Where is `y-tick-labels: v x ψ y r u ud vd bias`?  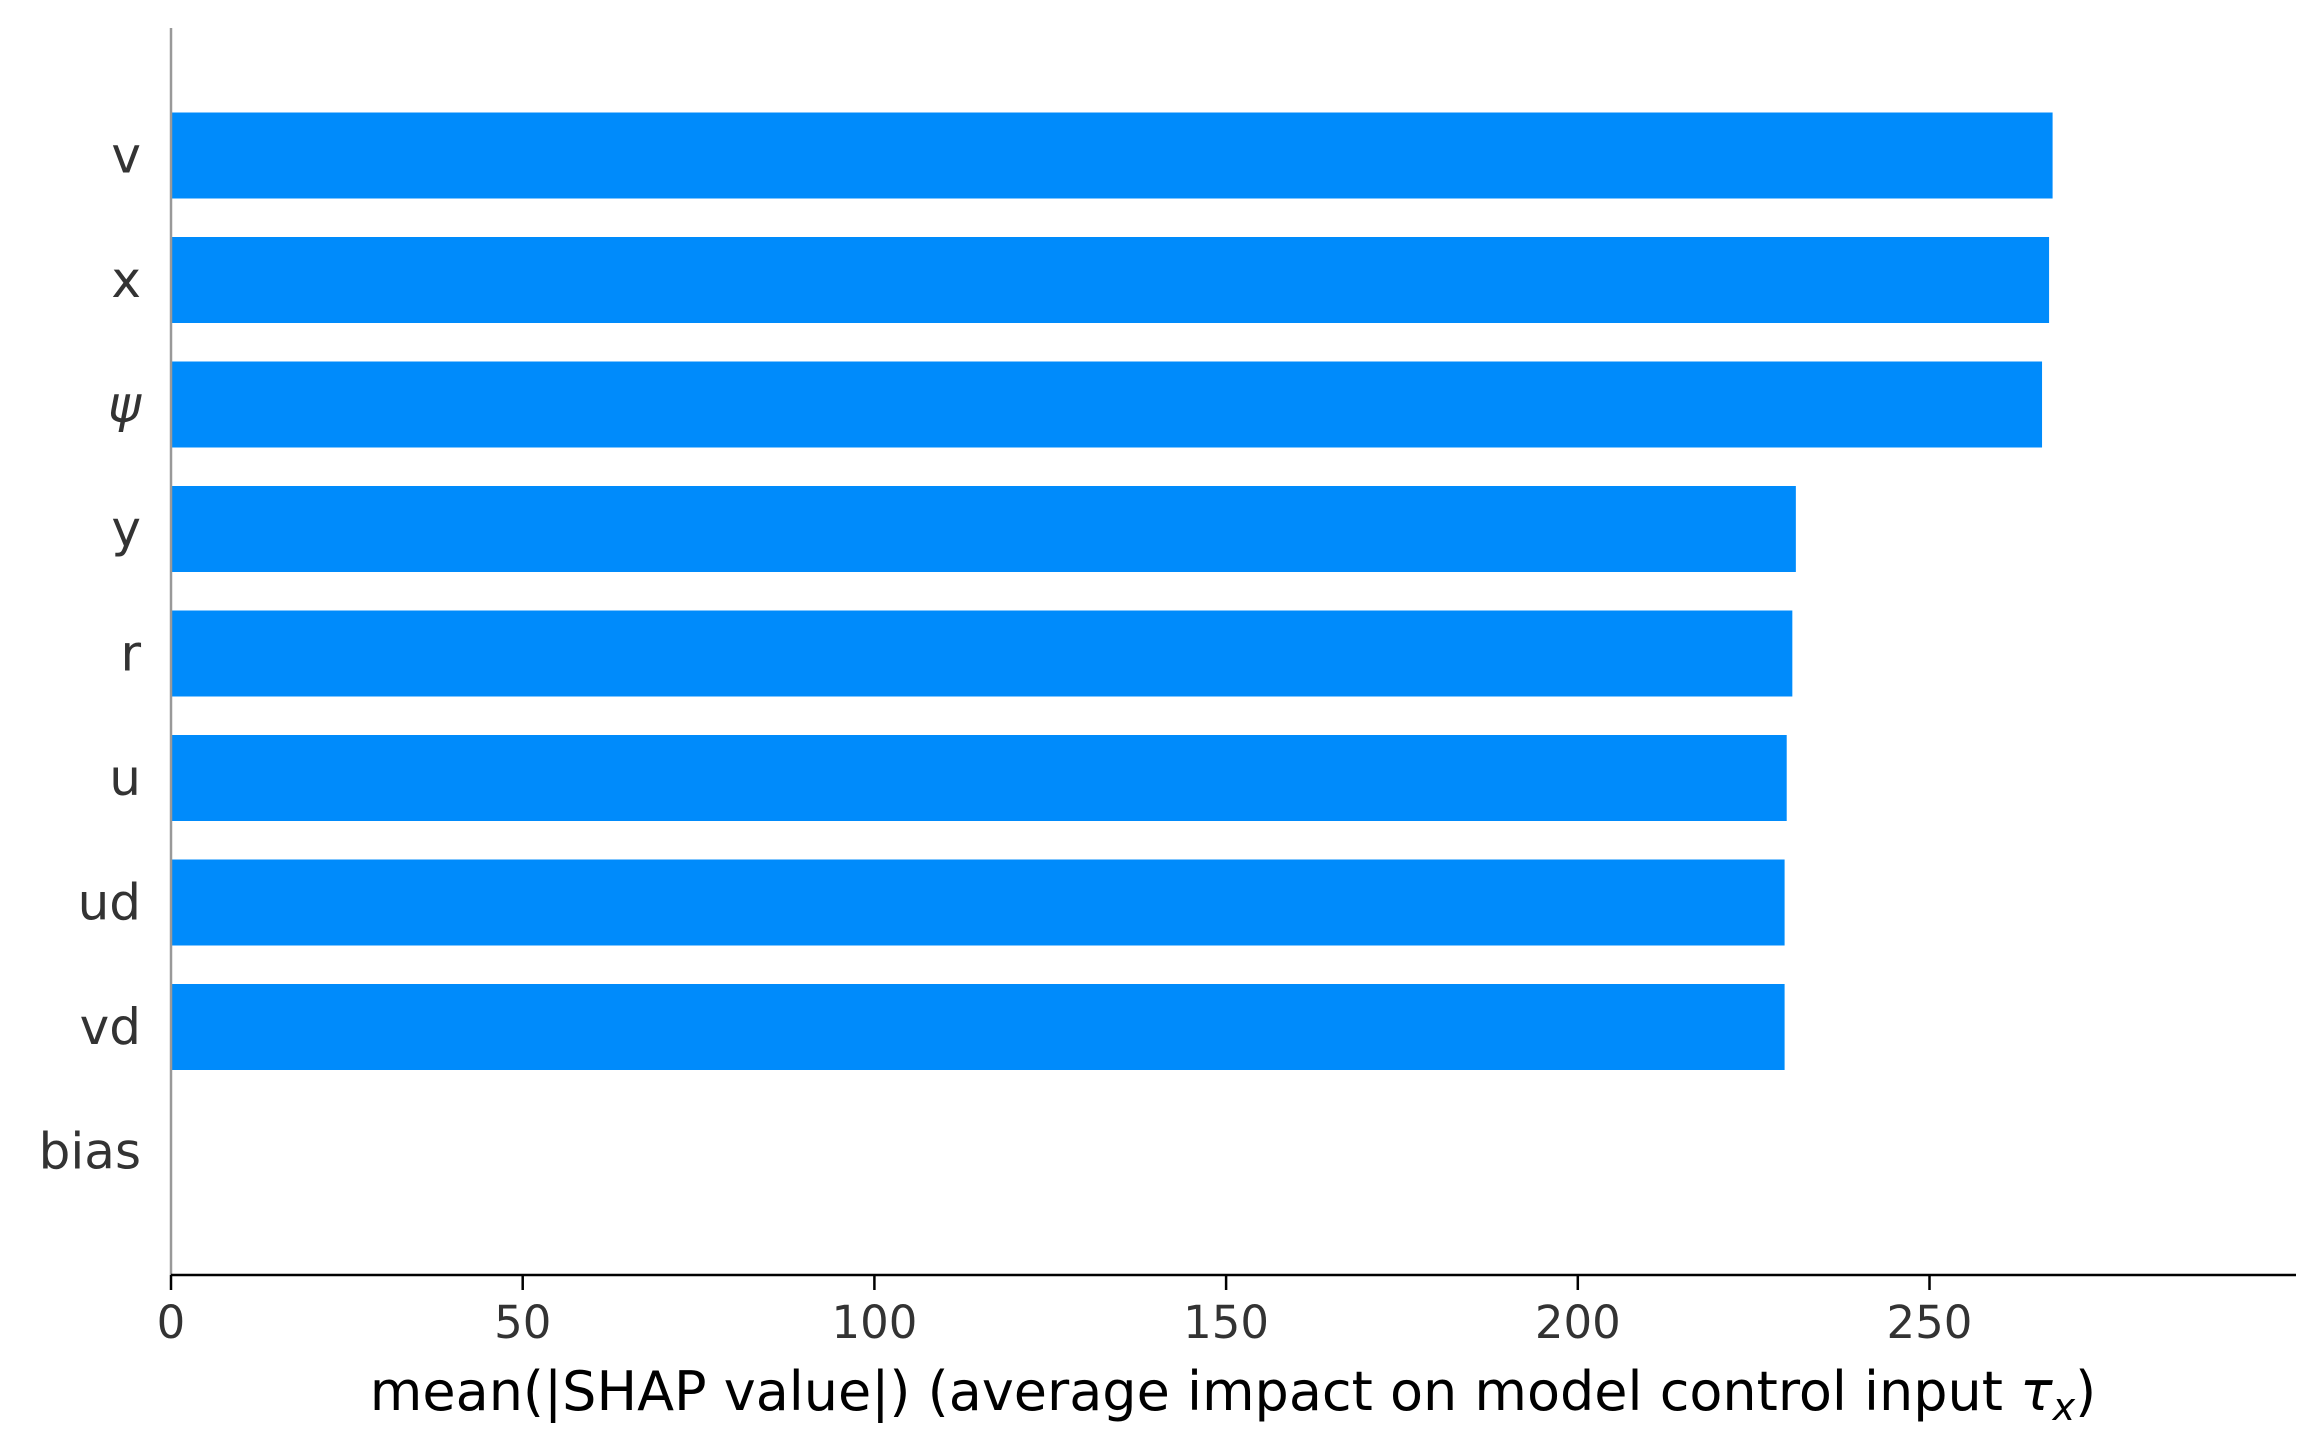 y-tick-labels: v x ψ y r u ud vd bias is located at coordinates (90, 654).